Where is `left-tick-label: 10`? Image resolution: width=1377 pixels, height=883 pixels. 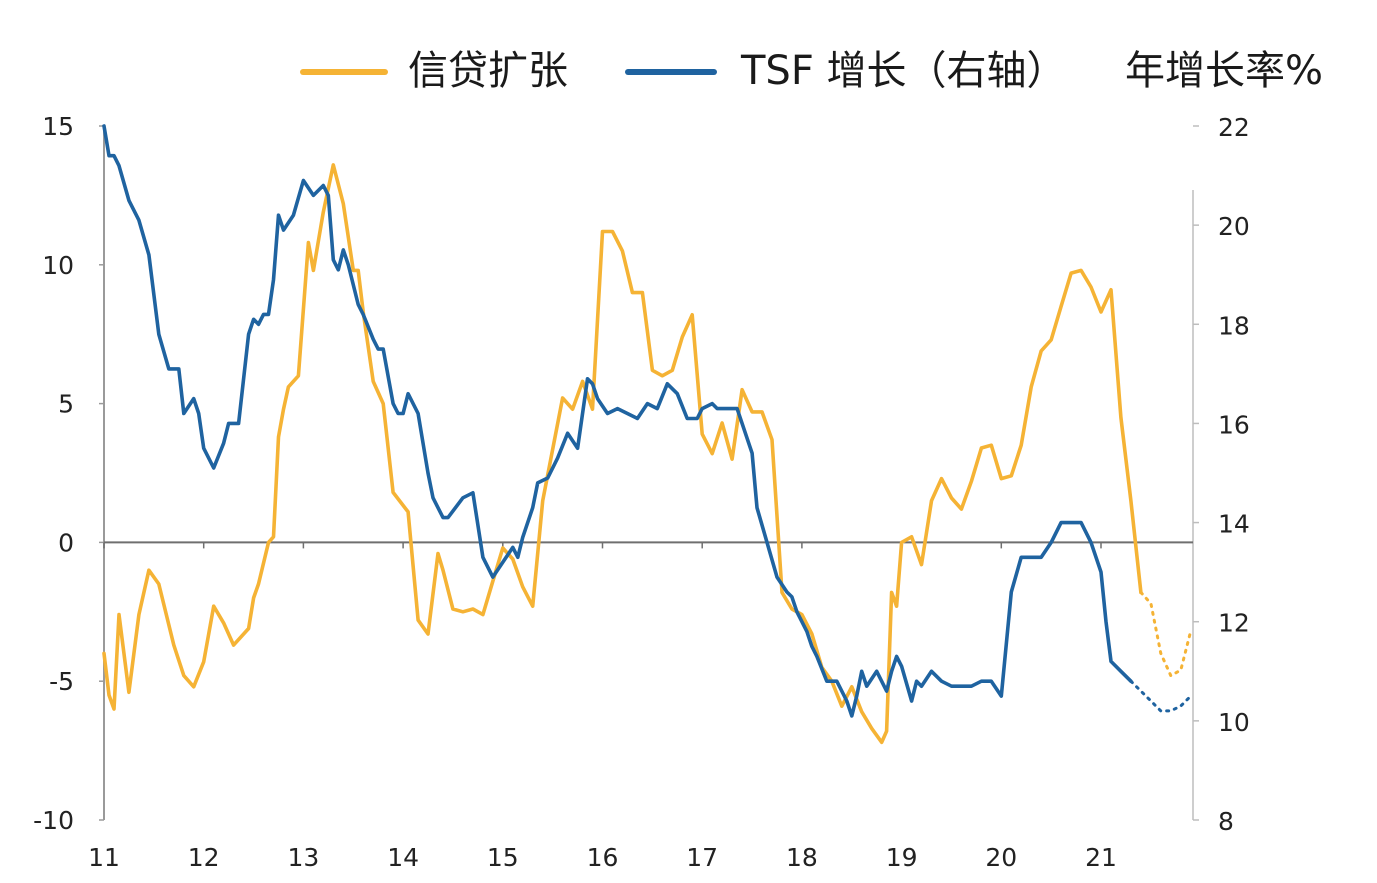 left-tick-label: 10 is located at coordinates (58, 265).